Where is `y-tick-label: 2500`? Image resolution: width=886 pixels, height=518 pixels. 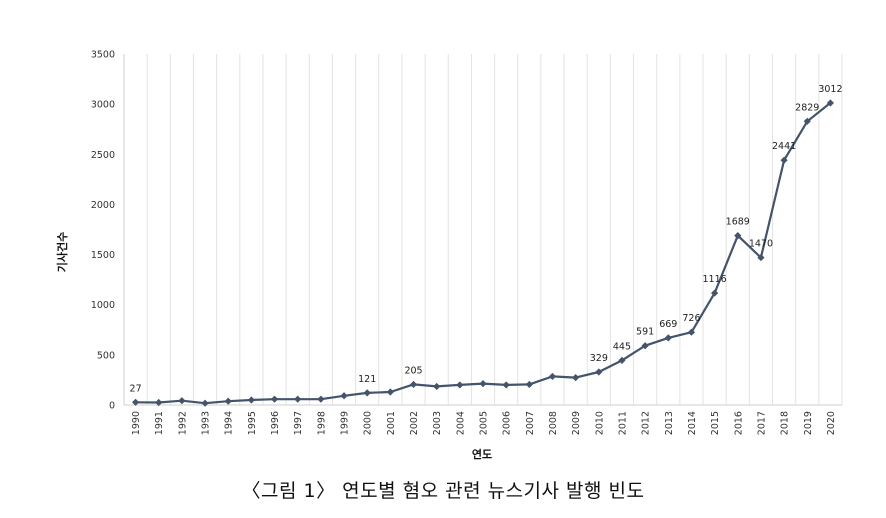
y-tick-label: 2500 is located at coordinates (103, 155).